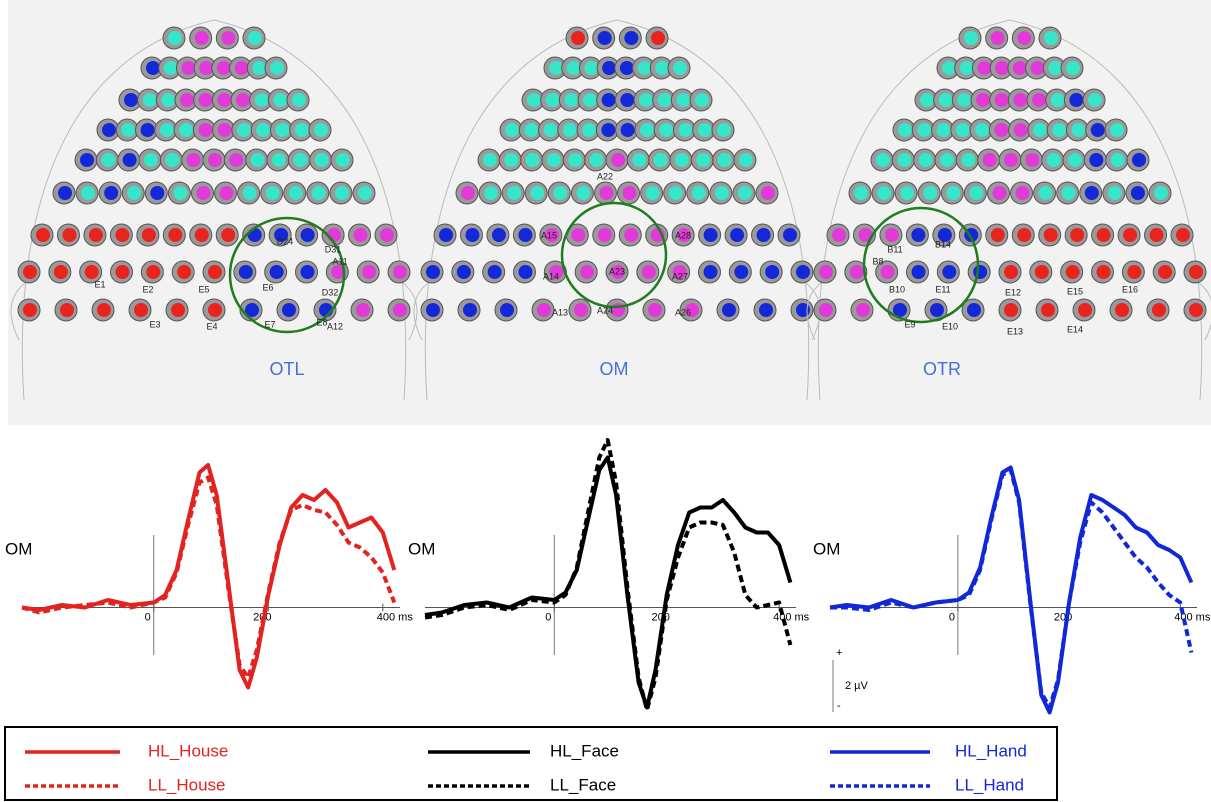 This screenshot has width=1211, height=802. I want to click on electrode-label: A26, so click(683, 312).